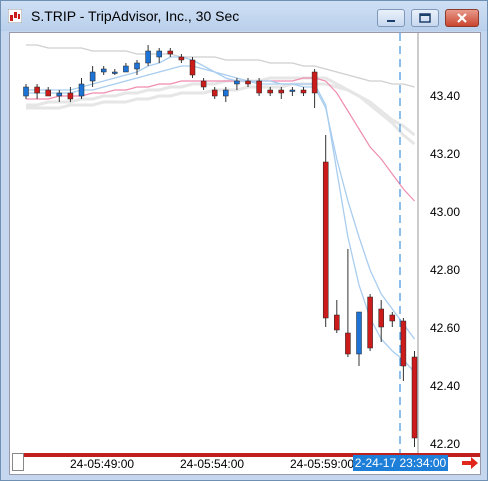 Image resolution: width=488 pixels, height=481 pixels. Describe the element at coordinates (135, 16) in the screenshot. I see `window-title: S.TRIP - TripAdvisor, Inc., 30 Sec` at that location.